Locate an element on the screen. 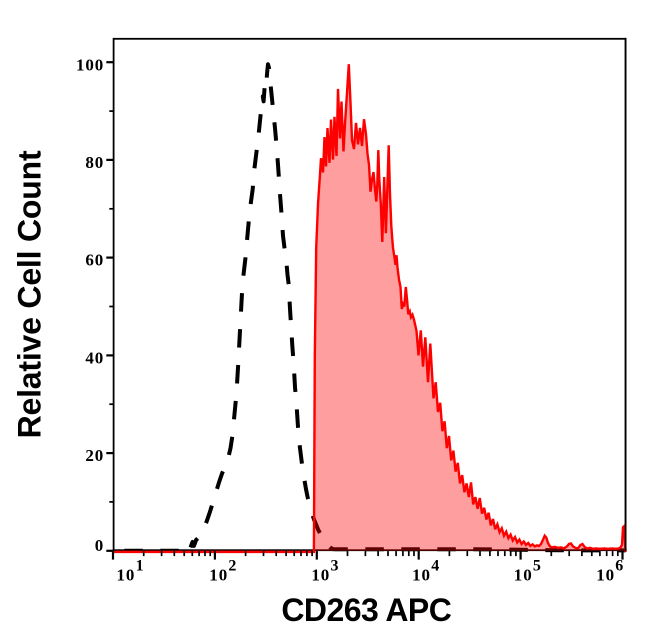  svg-text: 6 is located at coordinates (619, 565).